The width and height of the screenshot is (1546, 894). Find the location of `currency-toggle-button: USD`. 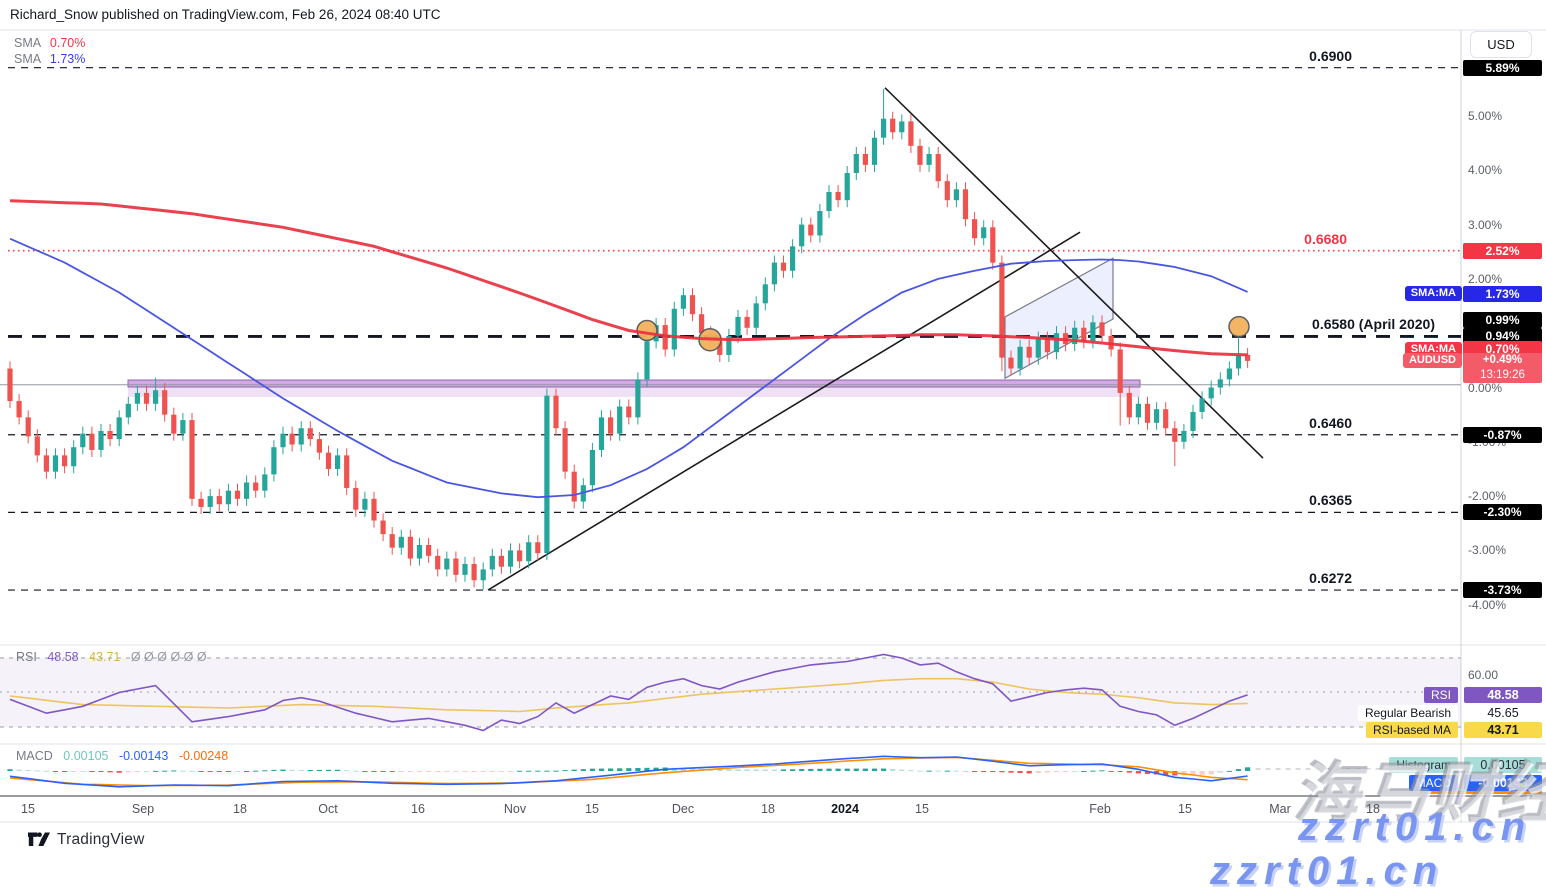

currency-toggle-button: USD is located at coordinates (1501, 44).